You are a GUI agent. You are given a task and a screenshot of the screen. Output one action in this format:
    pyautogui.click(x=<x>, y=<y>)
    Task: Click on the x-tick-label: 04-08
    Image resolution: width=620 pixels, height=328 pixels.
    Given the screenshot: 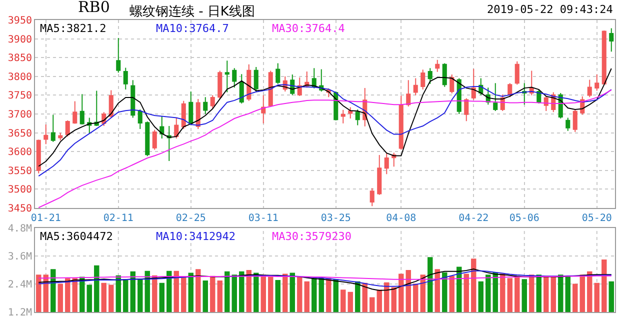 What is the action you would take?
    pyautogui.click(x=401, y=218)
    